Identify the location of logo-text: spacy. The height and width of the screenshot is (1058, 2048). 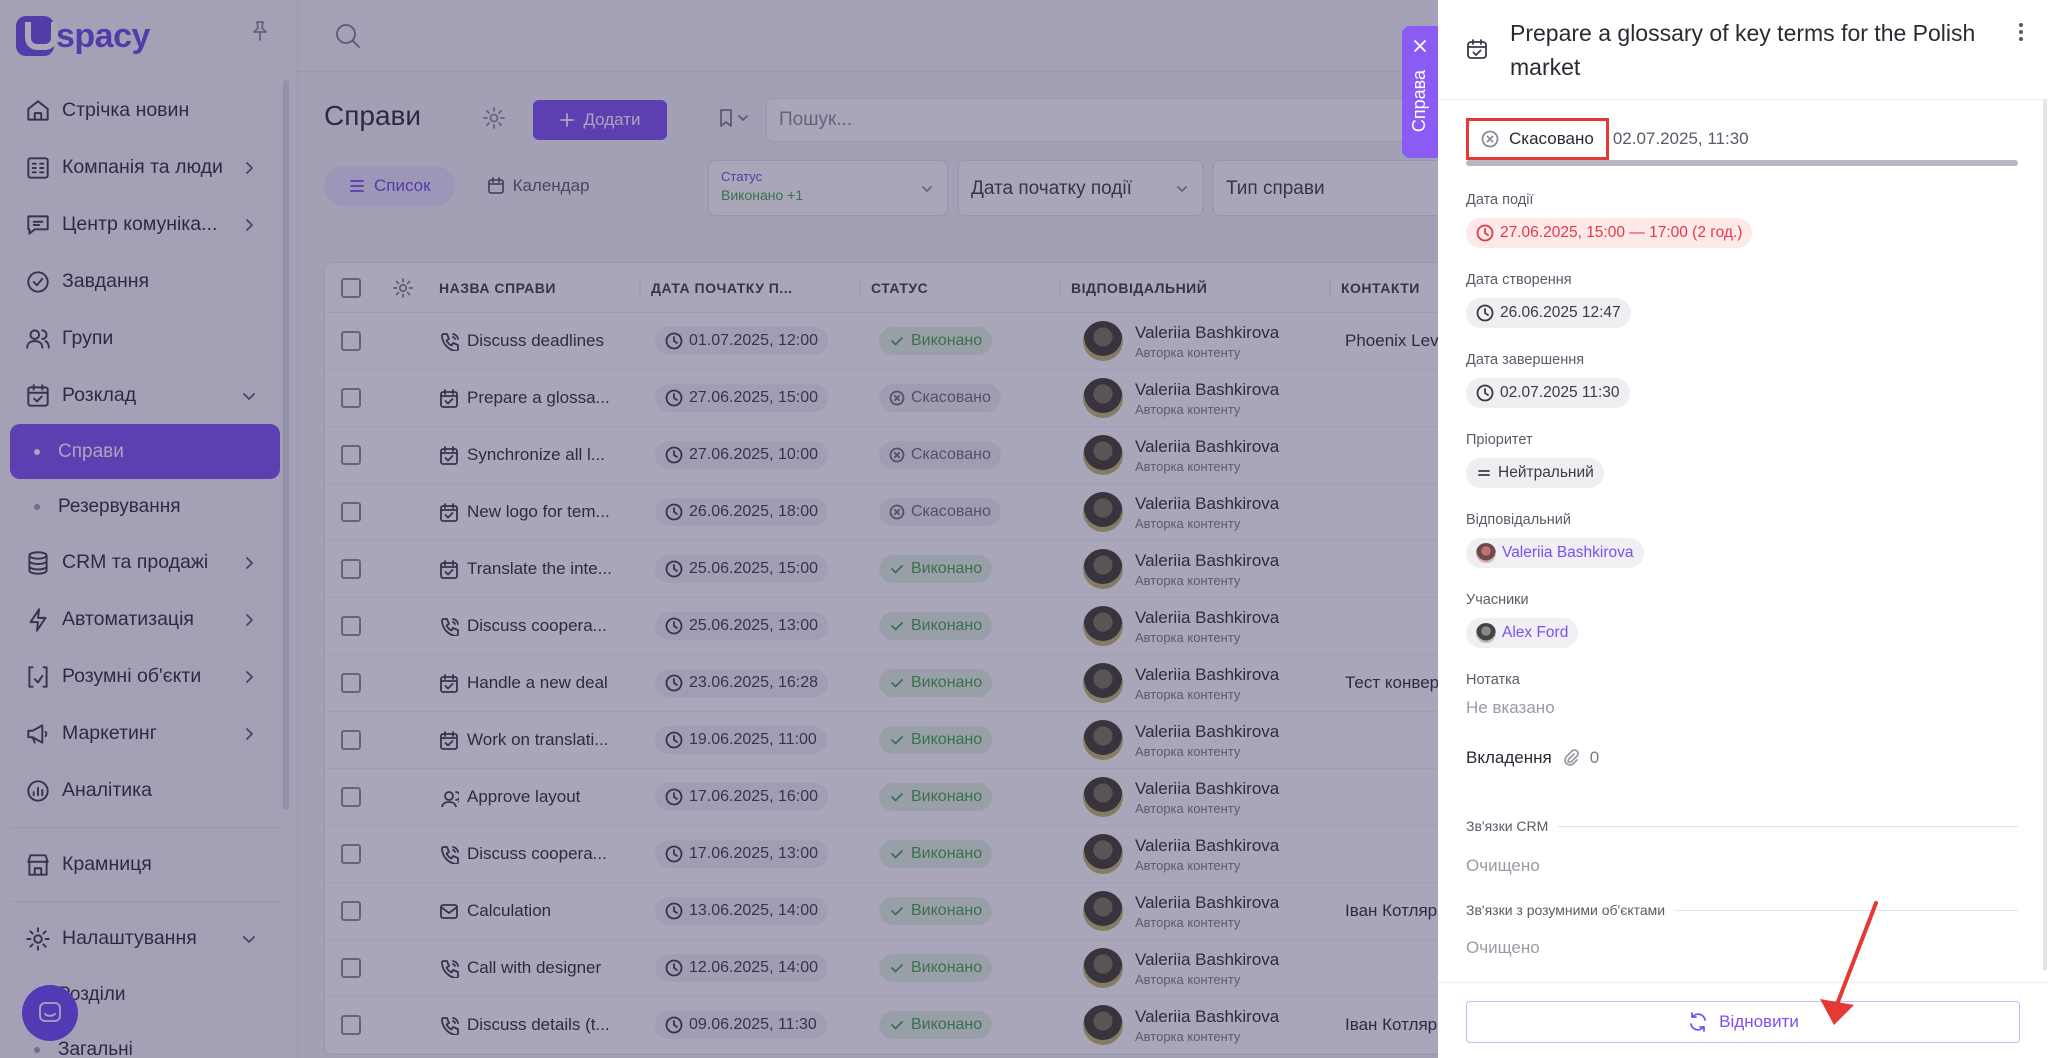
(103, 35).